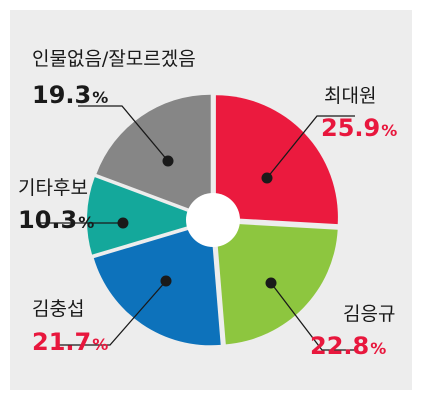  What do you see at coordinates (56, 220) in the screenshot?
I see `slice-value-label: 10.3%` at bounding box center [56, 220].